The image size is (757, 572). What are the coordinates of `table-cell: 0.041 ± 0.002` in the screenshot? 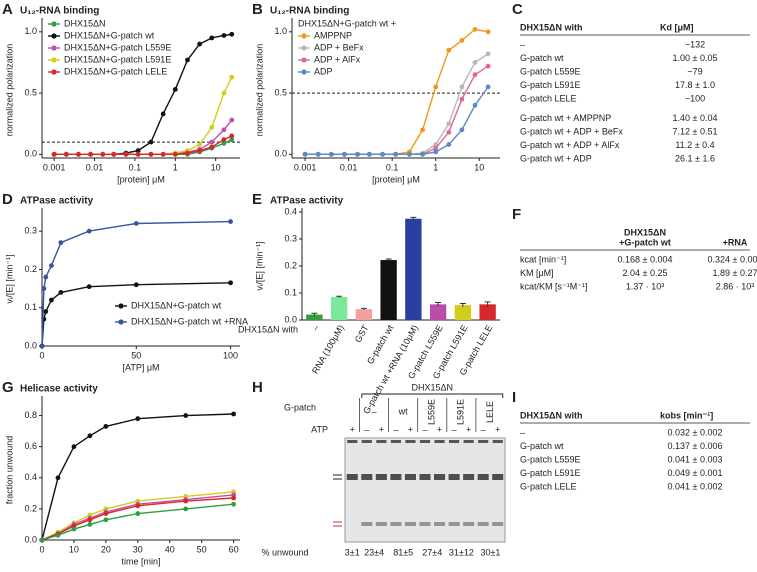 It's located at (695, 486).